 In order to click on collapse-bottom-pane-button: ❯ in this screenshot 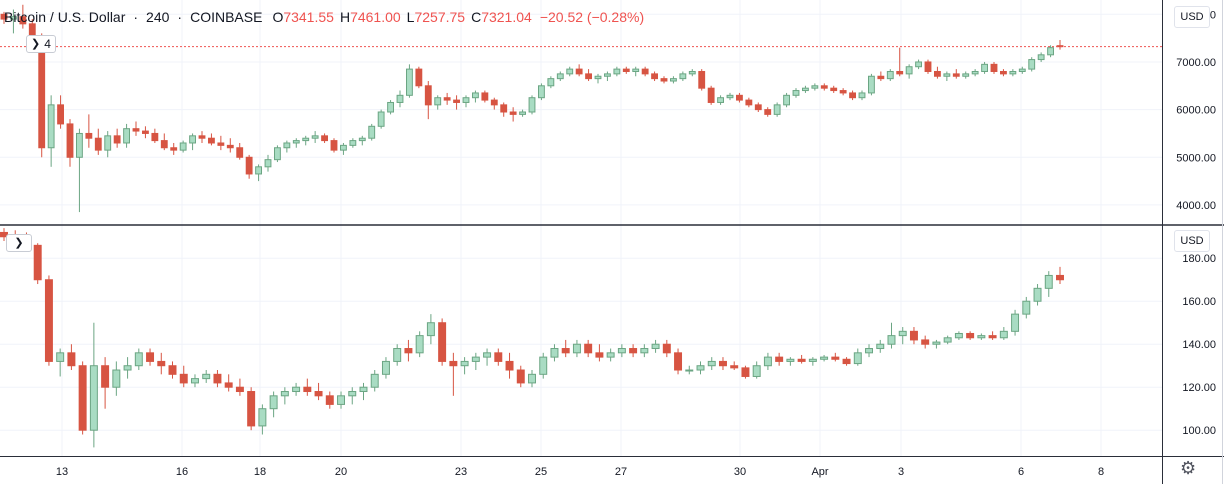, I will do `click(19, 243)`.